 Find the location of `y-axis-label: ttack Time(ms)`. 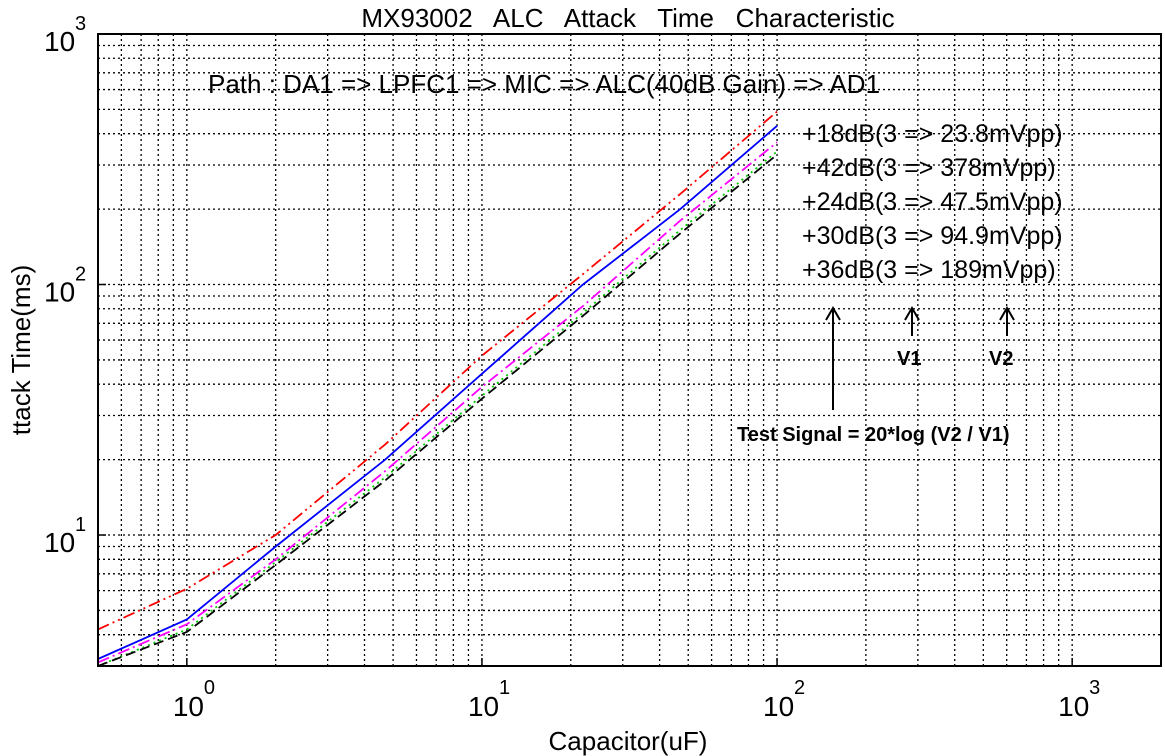

y-axis-label: ttack Time(ms) is located at coordinates (21, 350).